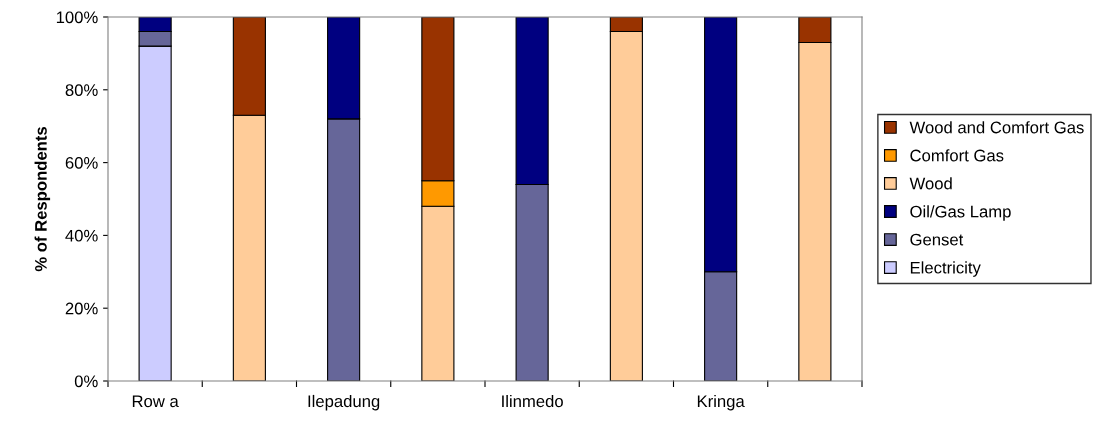  Describe the element at coordinates (532, 401) in the screenshot. I see `x-tick-label: Ilinmedo` at that location.